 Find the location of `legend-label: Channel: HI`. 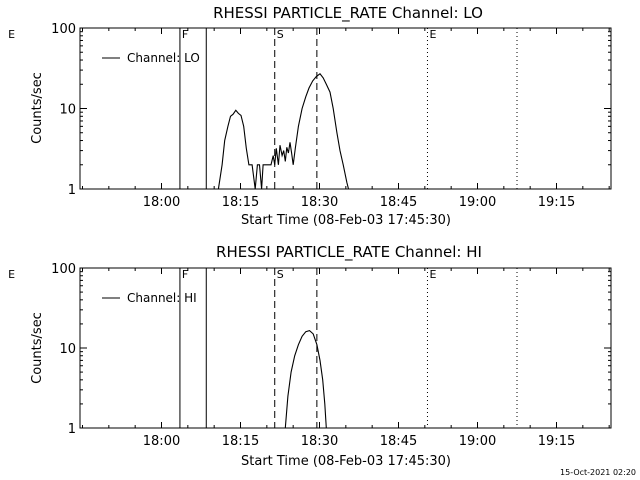

legend-label: Channel: HI is located at coordinates (162, 298).